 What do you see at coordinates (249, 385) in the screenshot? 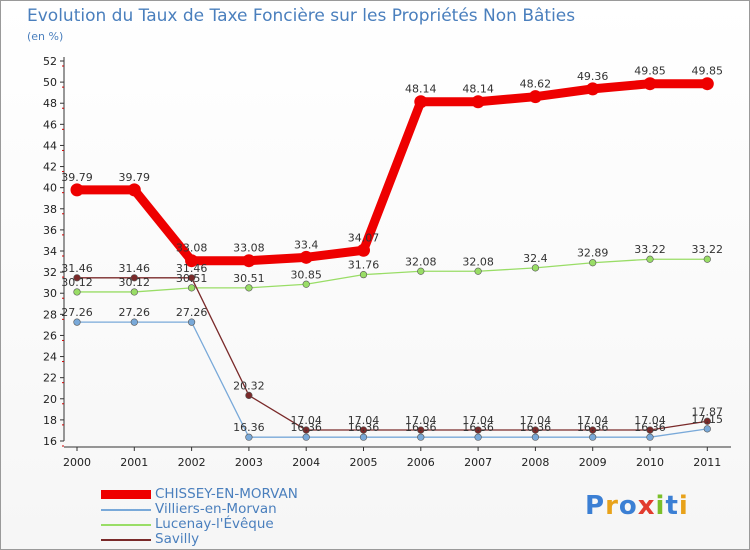
I see `data-label: 20.32` at bounding box center [249, 385].